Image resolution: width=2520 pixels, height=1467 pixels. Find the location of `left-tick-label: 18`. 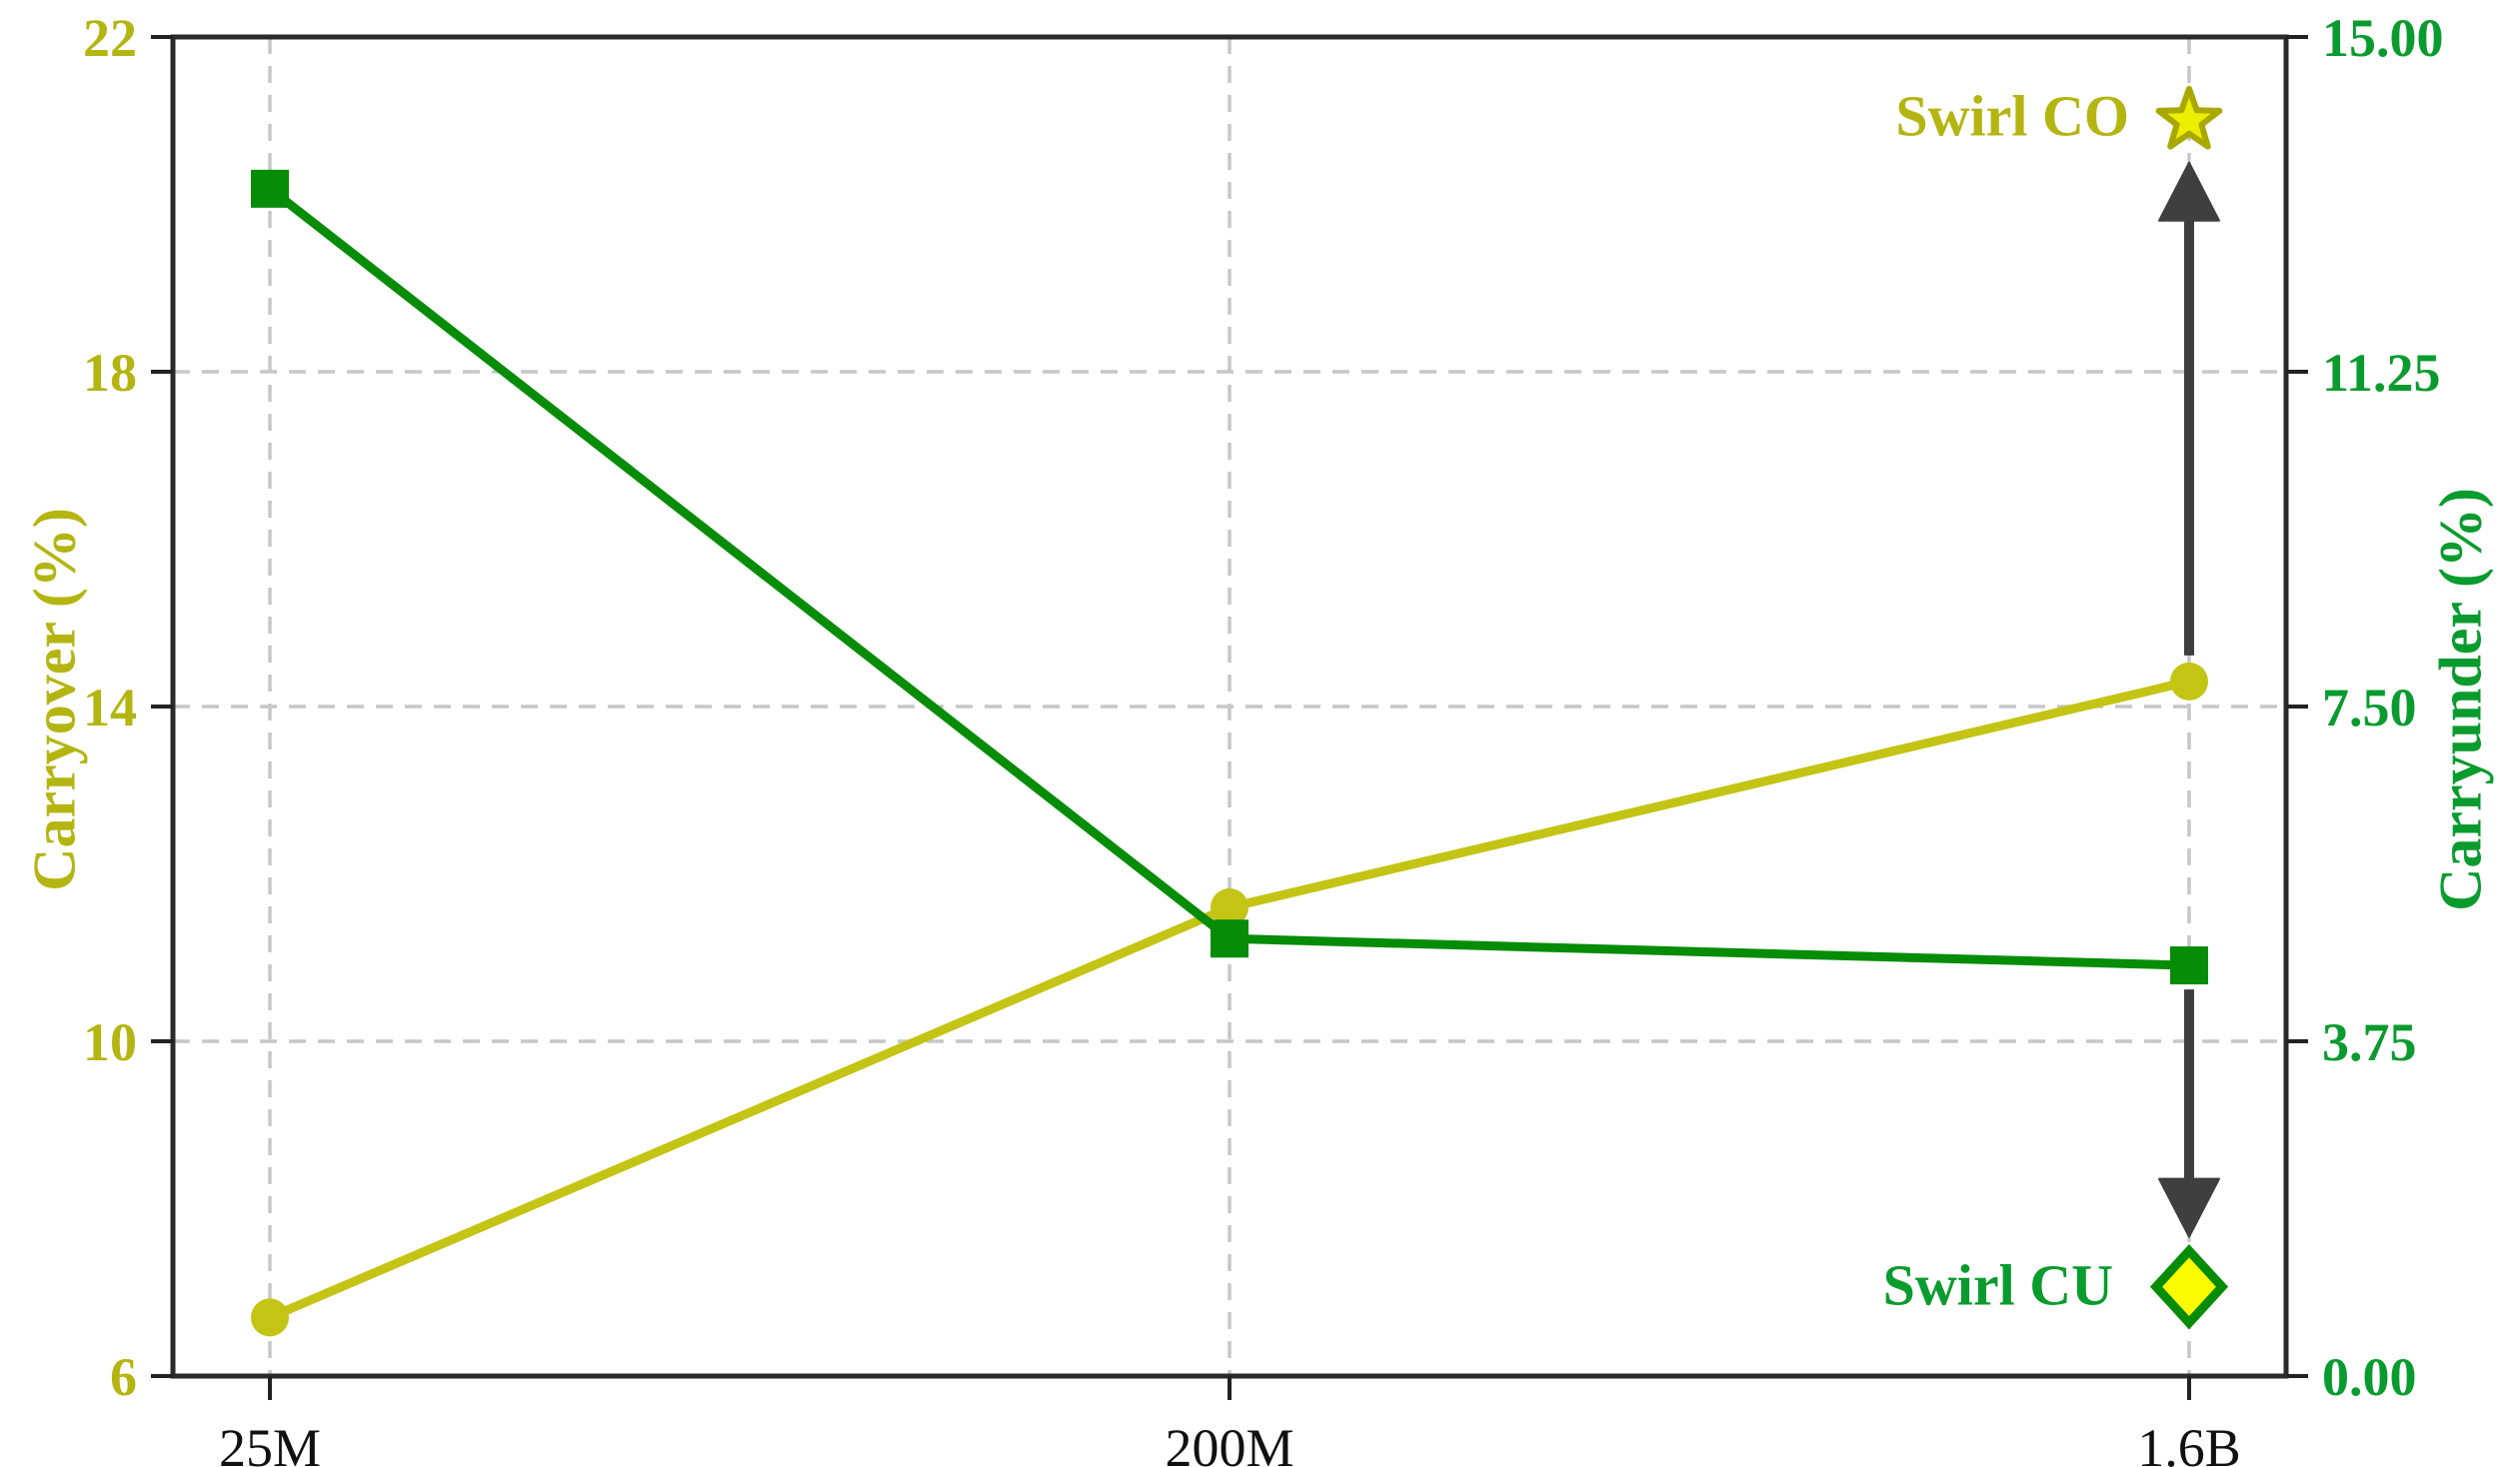

left-tick-label: 18 is located at coordinates (110, 373).